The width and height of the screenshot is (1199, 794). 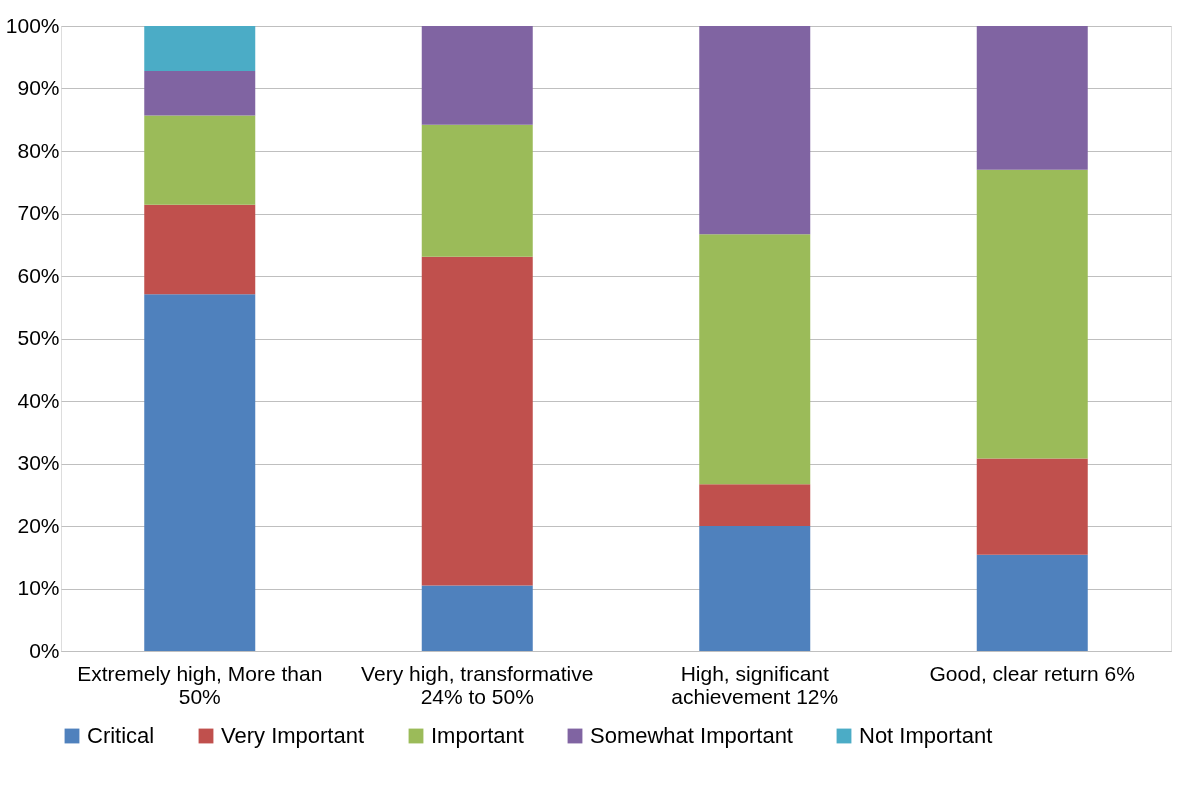 What do you see at coordinates (38, 587) in the screenshot?
I see `y-tick-label: 10%` at bounding box center [38, 587].